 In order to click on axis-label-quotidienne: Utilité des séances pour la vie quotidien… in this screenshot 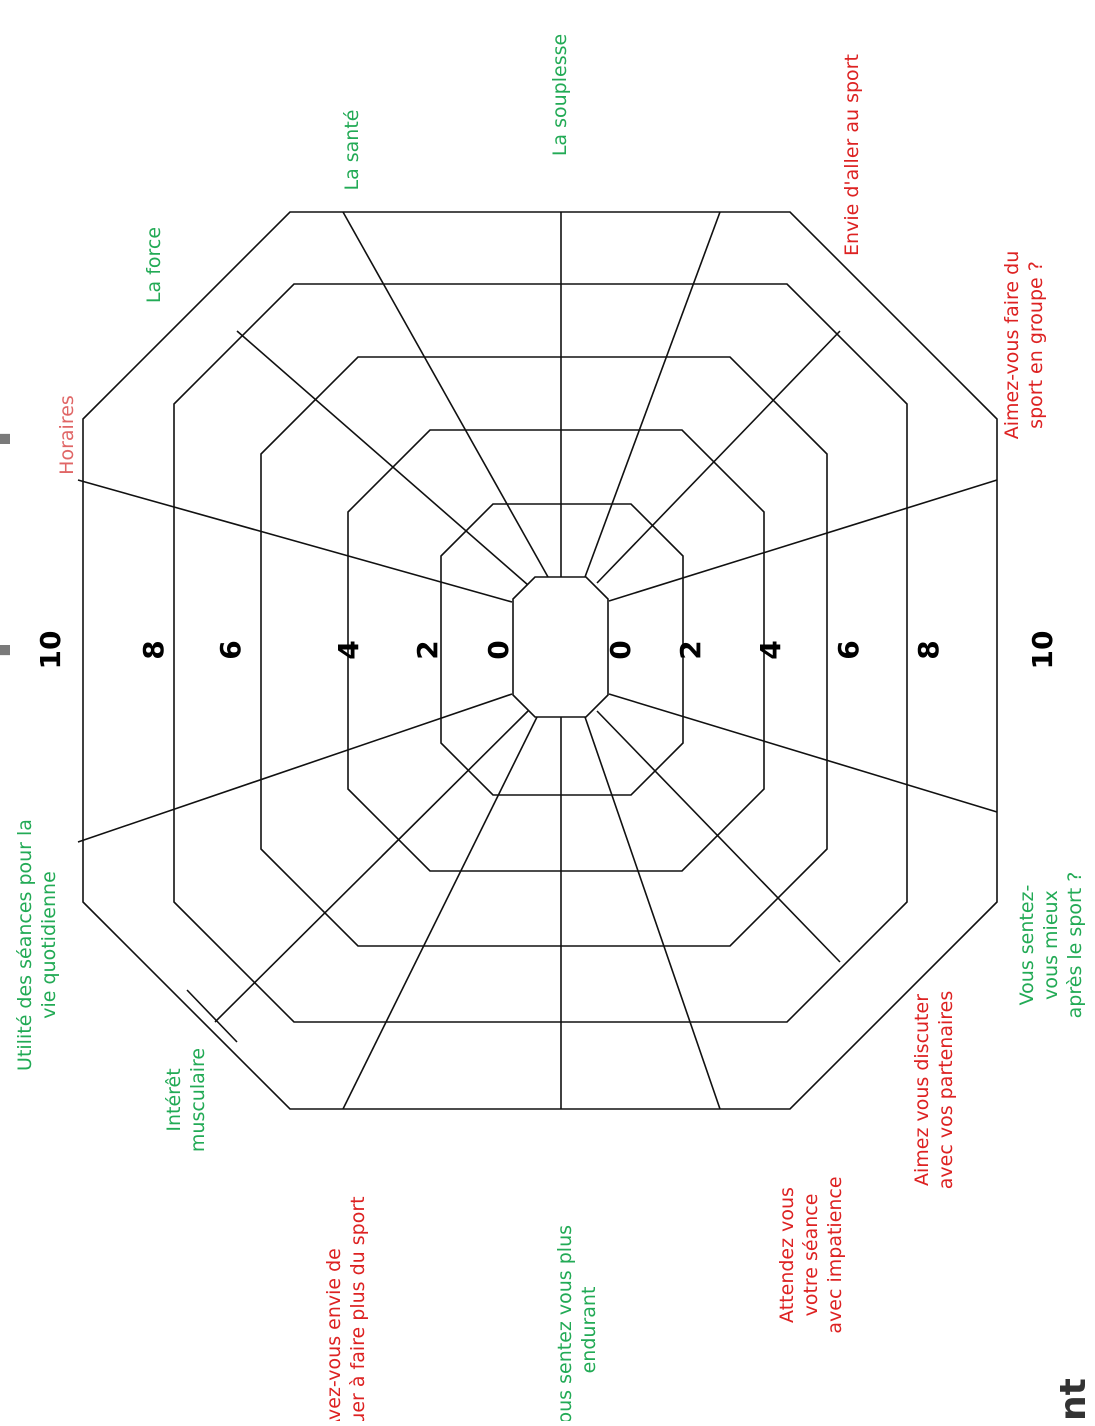, I will do `click(37, 945)`.